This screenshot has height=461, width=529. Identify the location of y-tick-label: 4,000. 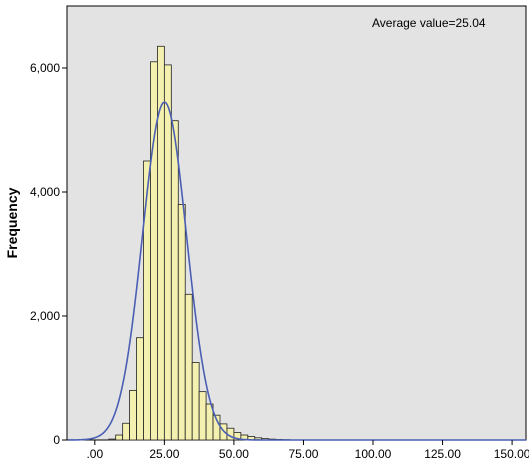
(45, 192).